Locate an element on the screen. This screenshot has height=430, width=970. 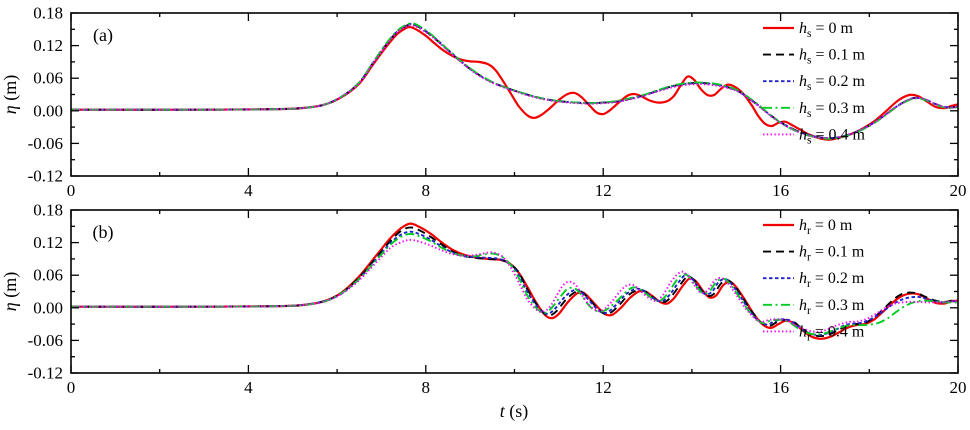
x-axis-label-var: t is located at coordinates (503, 411).